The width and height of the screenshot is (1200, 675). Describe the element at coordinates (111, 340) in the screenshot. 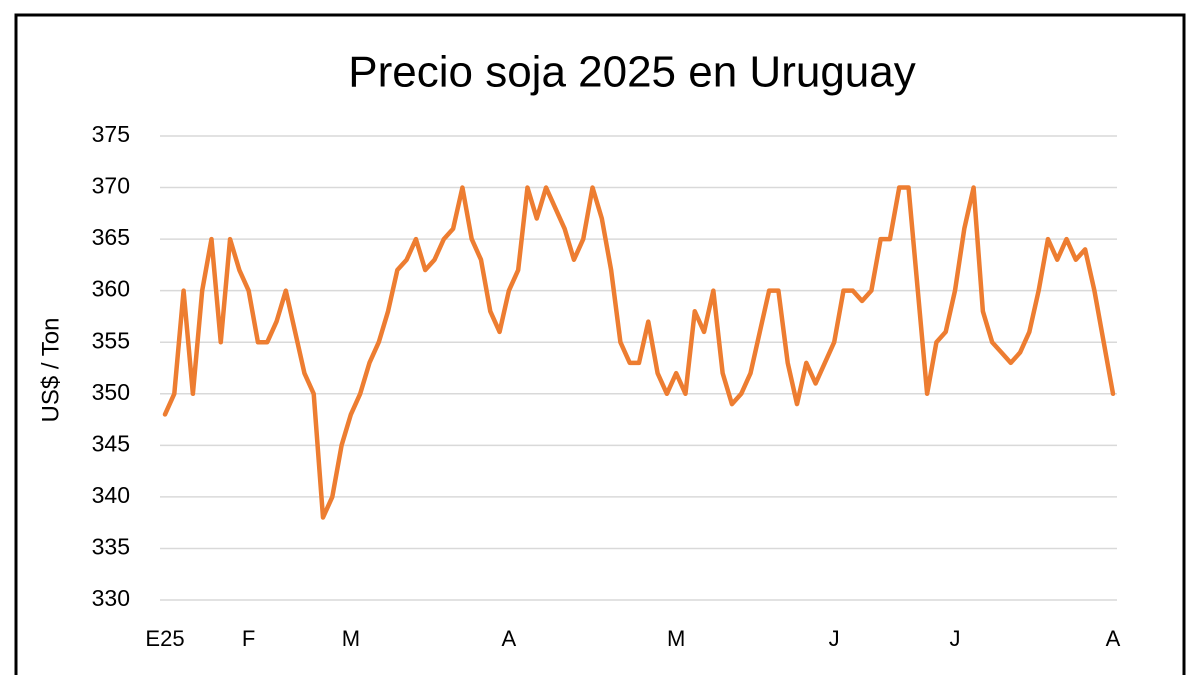

I see `y-tick-label: 355` at that location.